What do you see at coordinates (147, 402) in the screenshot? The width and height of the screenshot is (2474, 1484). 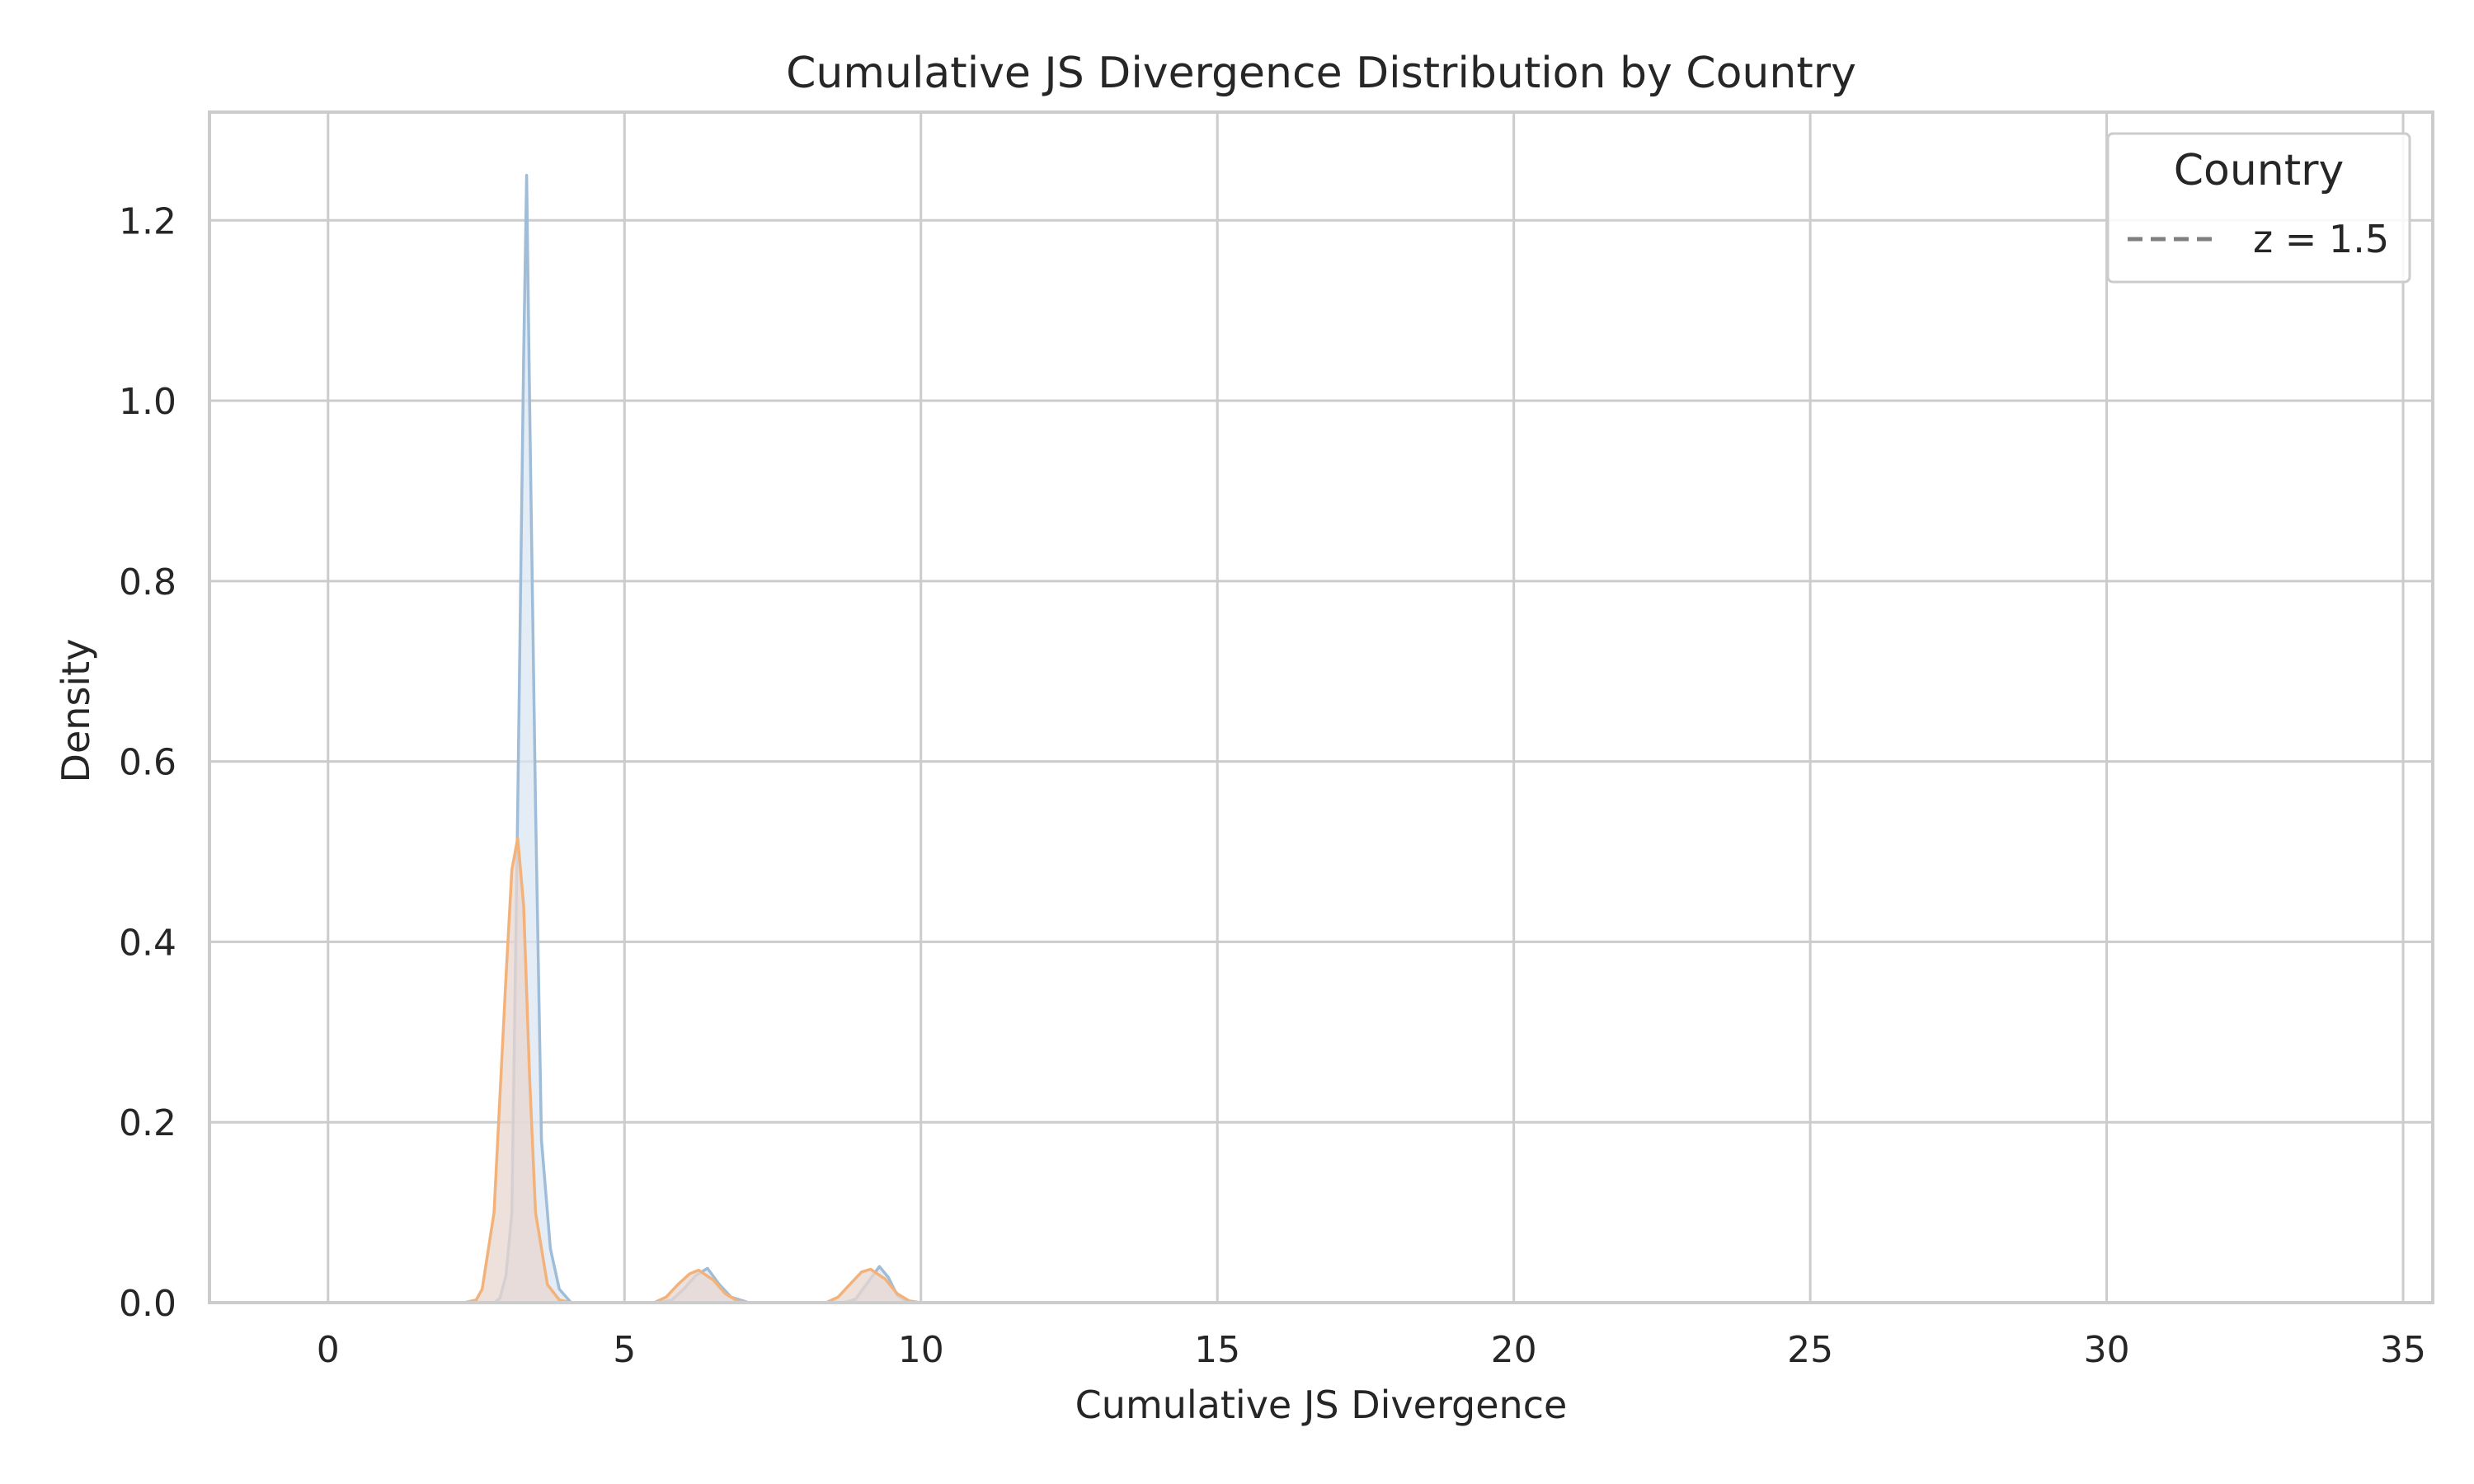 I see `y-tick-label: 1.0` at bounding box center [147, 402].